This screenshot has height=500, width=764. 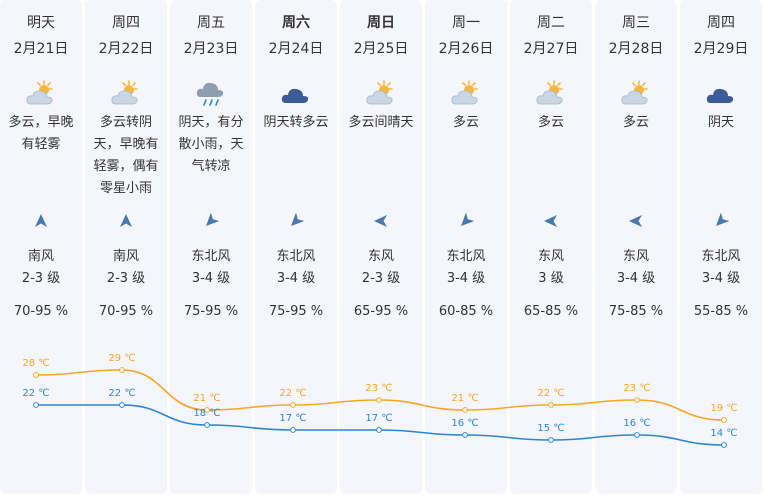 I want to click on day-date: 2月21日, so click(x=41, y=49).